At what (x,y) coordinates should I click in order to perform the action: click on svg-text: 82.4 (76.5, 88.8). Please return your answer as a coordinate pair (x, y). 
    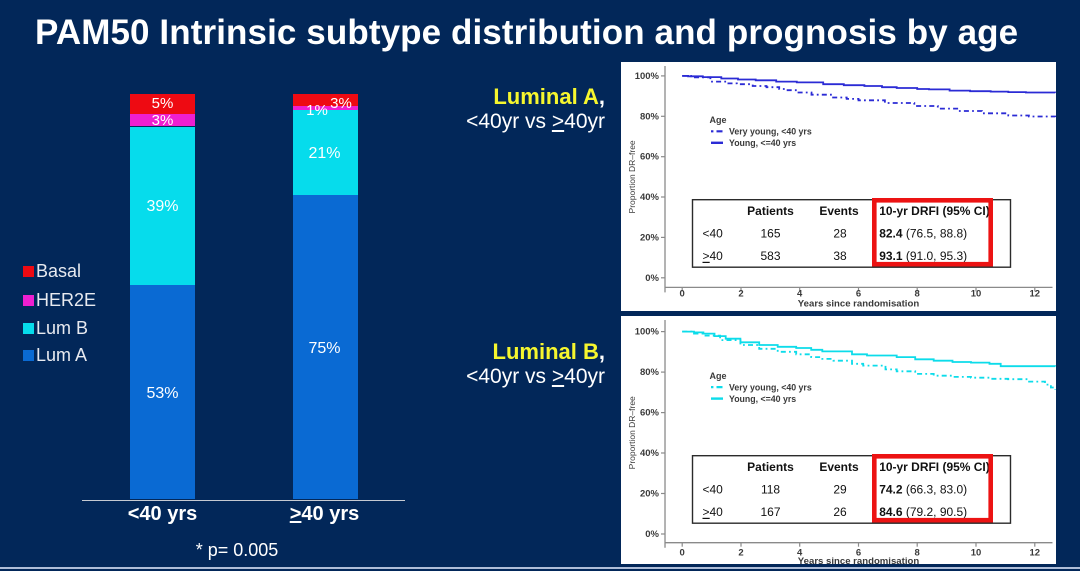
    Looking at the image, I should click on (923, 234).